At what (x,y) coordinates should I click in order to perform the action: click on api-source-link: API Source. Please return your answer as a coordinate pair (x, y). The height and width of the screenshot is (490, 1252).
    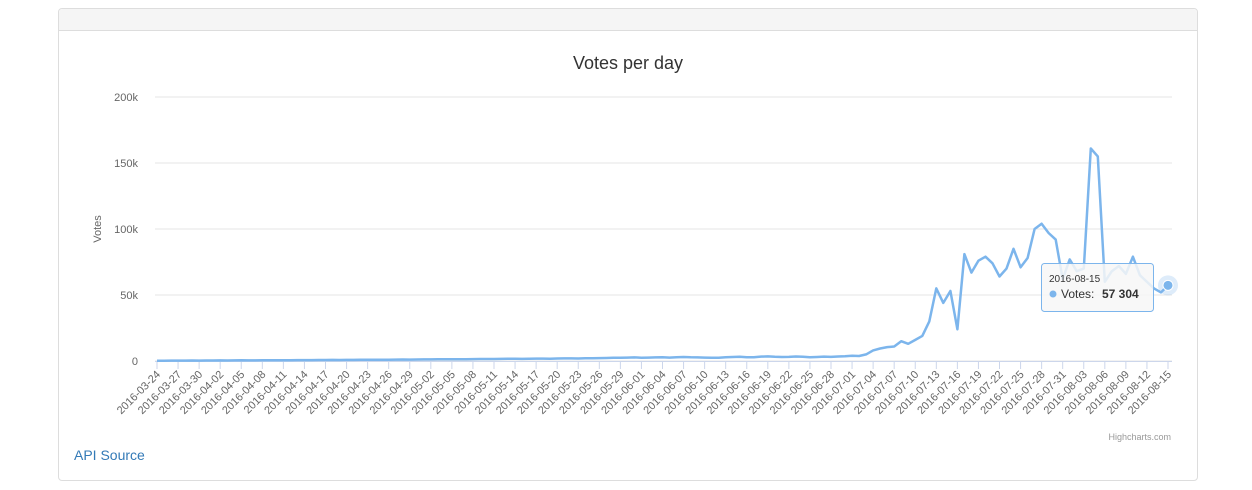
    Looking at the image, I should click on (109, 455).